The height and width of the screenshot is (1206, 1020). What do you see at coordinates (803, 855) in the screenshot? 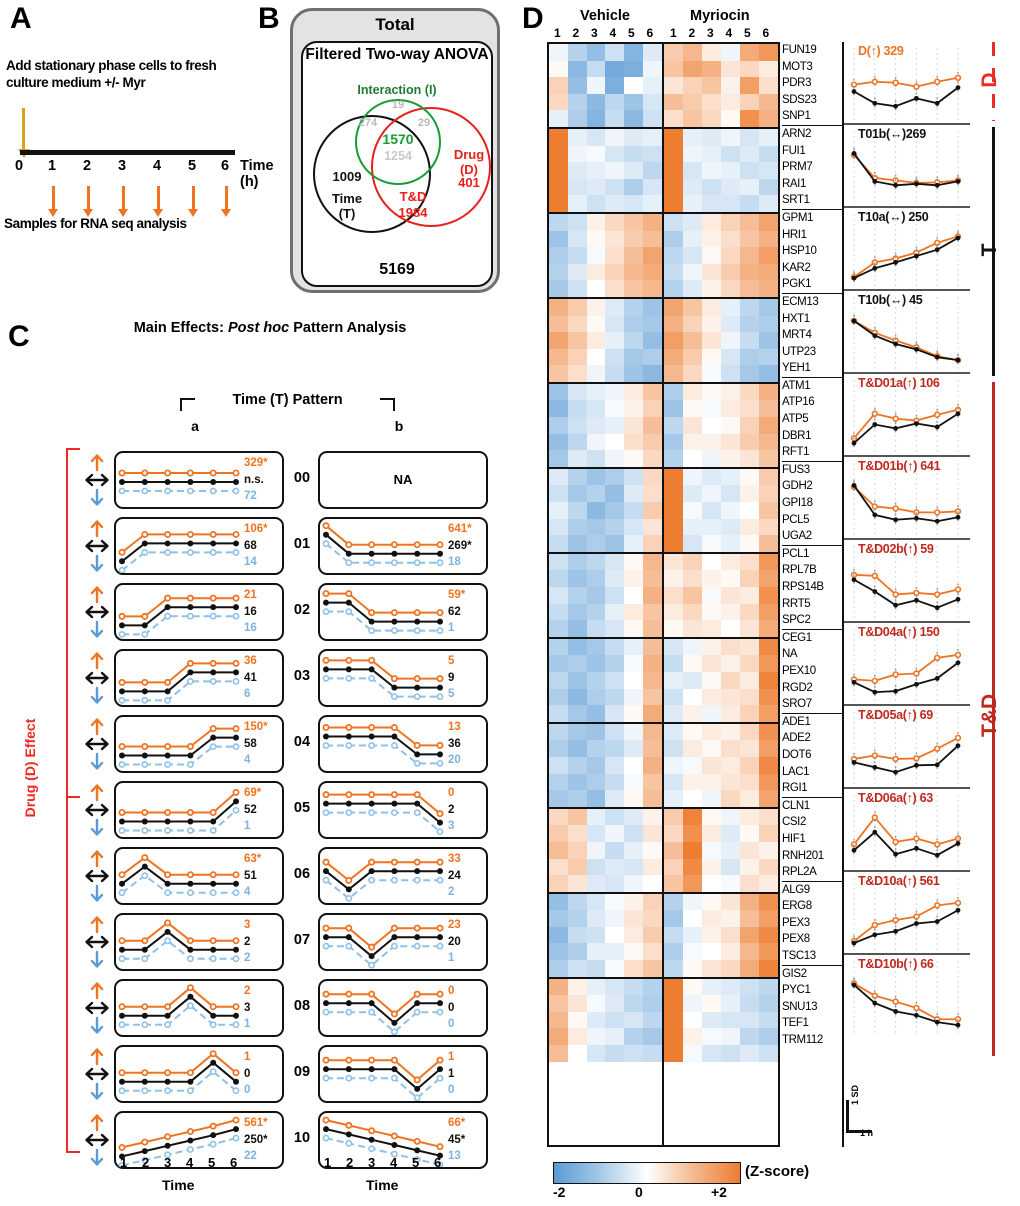
I see `gene-label: RNH201` at bounding box center [803, 855].